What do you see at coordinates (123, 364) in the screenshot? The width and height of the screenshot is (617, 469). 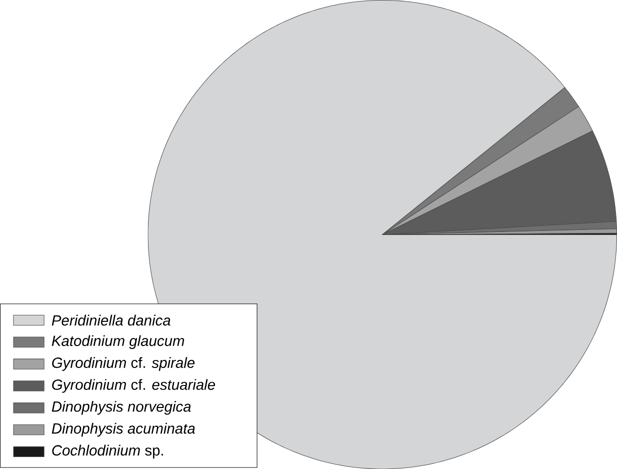 I see `legend-label: Gyrodinium cf. spirale` at bounding box center [123, 364].